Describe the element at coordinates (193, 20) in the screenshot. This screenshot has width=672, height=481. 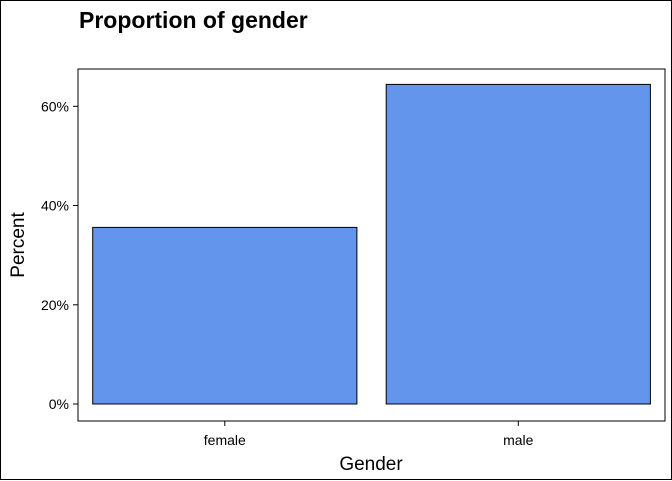
I see `chart-title: Proportion of gender` at that location.